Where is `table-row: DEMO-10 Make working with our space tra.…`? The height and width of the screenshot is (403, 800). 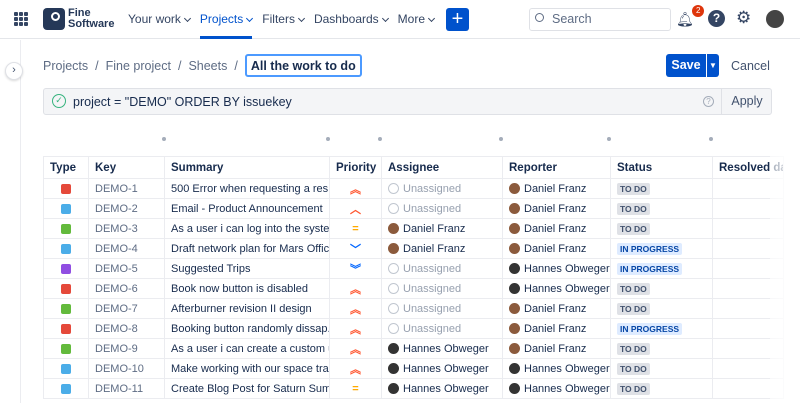 table-row: DEMO-10 Make working with our space tra.… is located at coordinates (413, 368).